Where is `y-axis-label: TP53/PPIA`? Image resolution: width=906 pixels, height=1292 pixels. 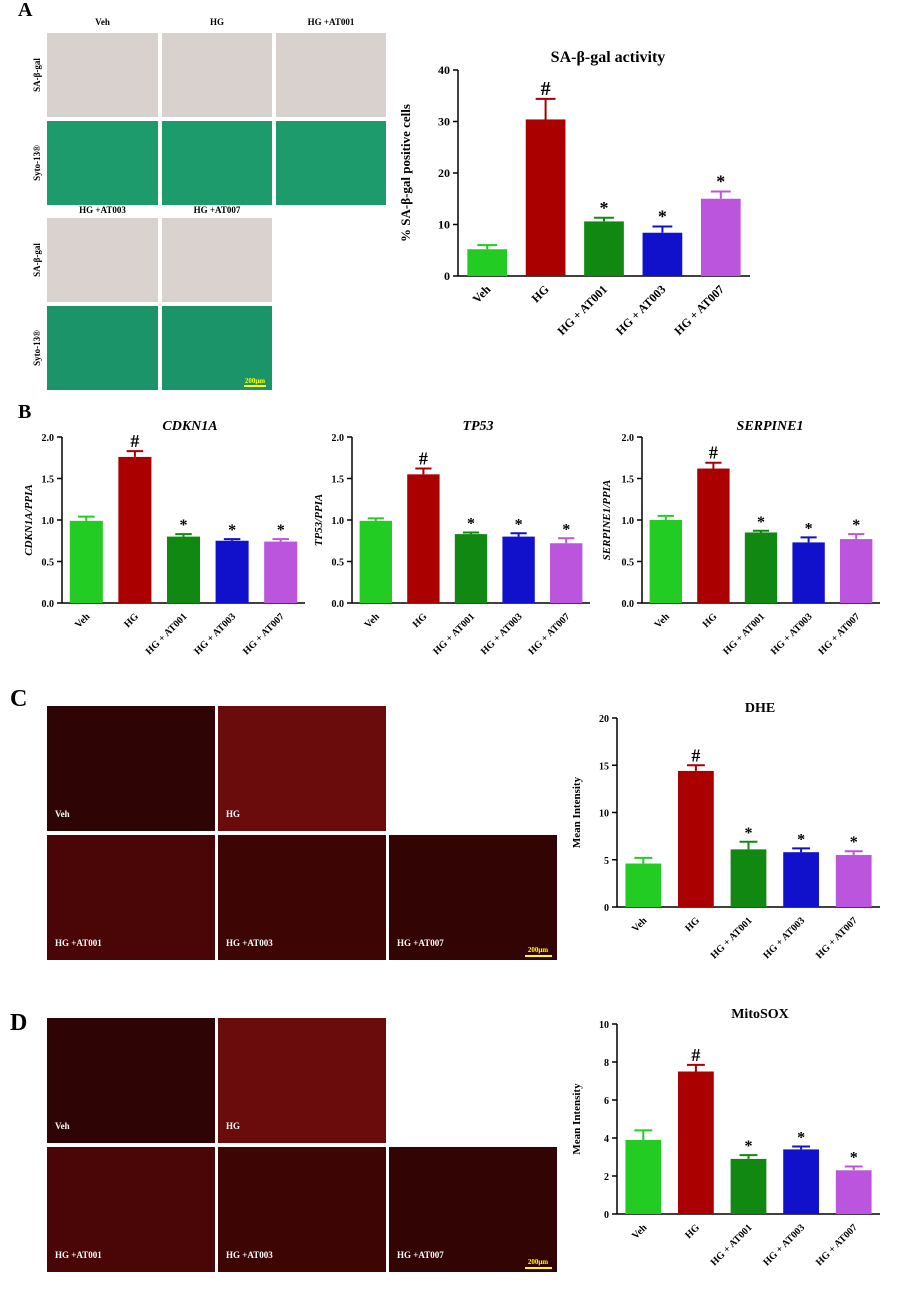
y-axis-label: TP53/PPIA is located at coordinates (319, 520).